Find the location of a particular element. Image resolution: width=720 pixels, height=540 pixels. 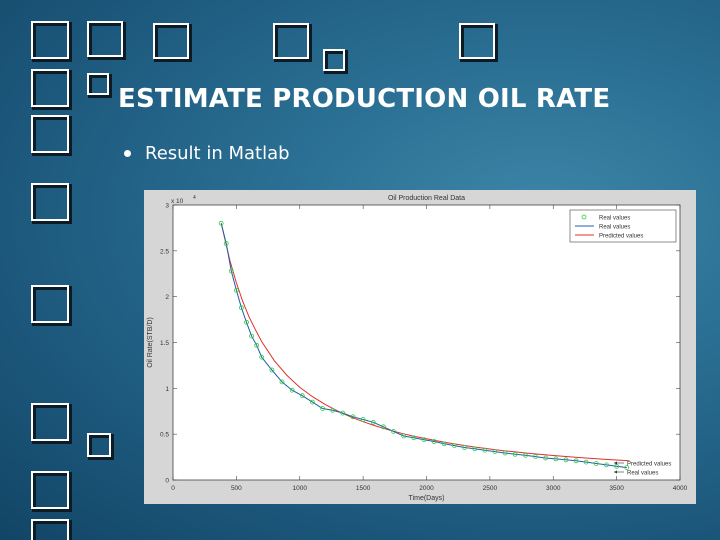

x-axis-label: Time(Days) is located at coordinates (427, 498).